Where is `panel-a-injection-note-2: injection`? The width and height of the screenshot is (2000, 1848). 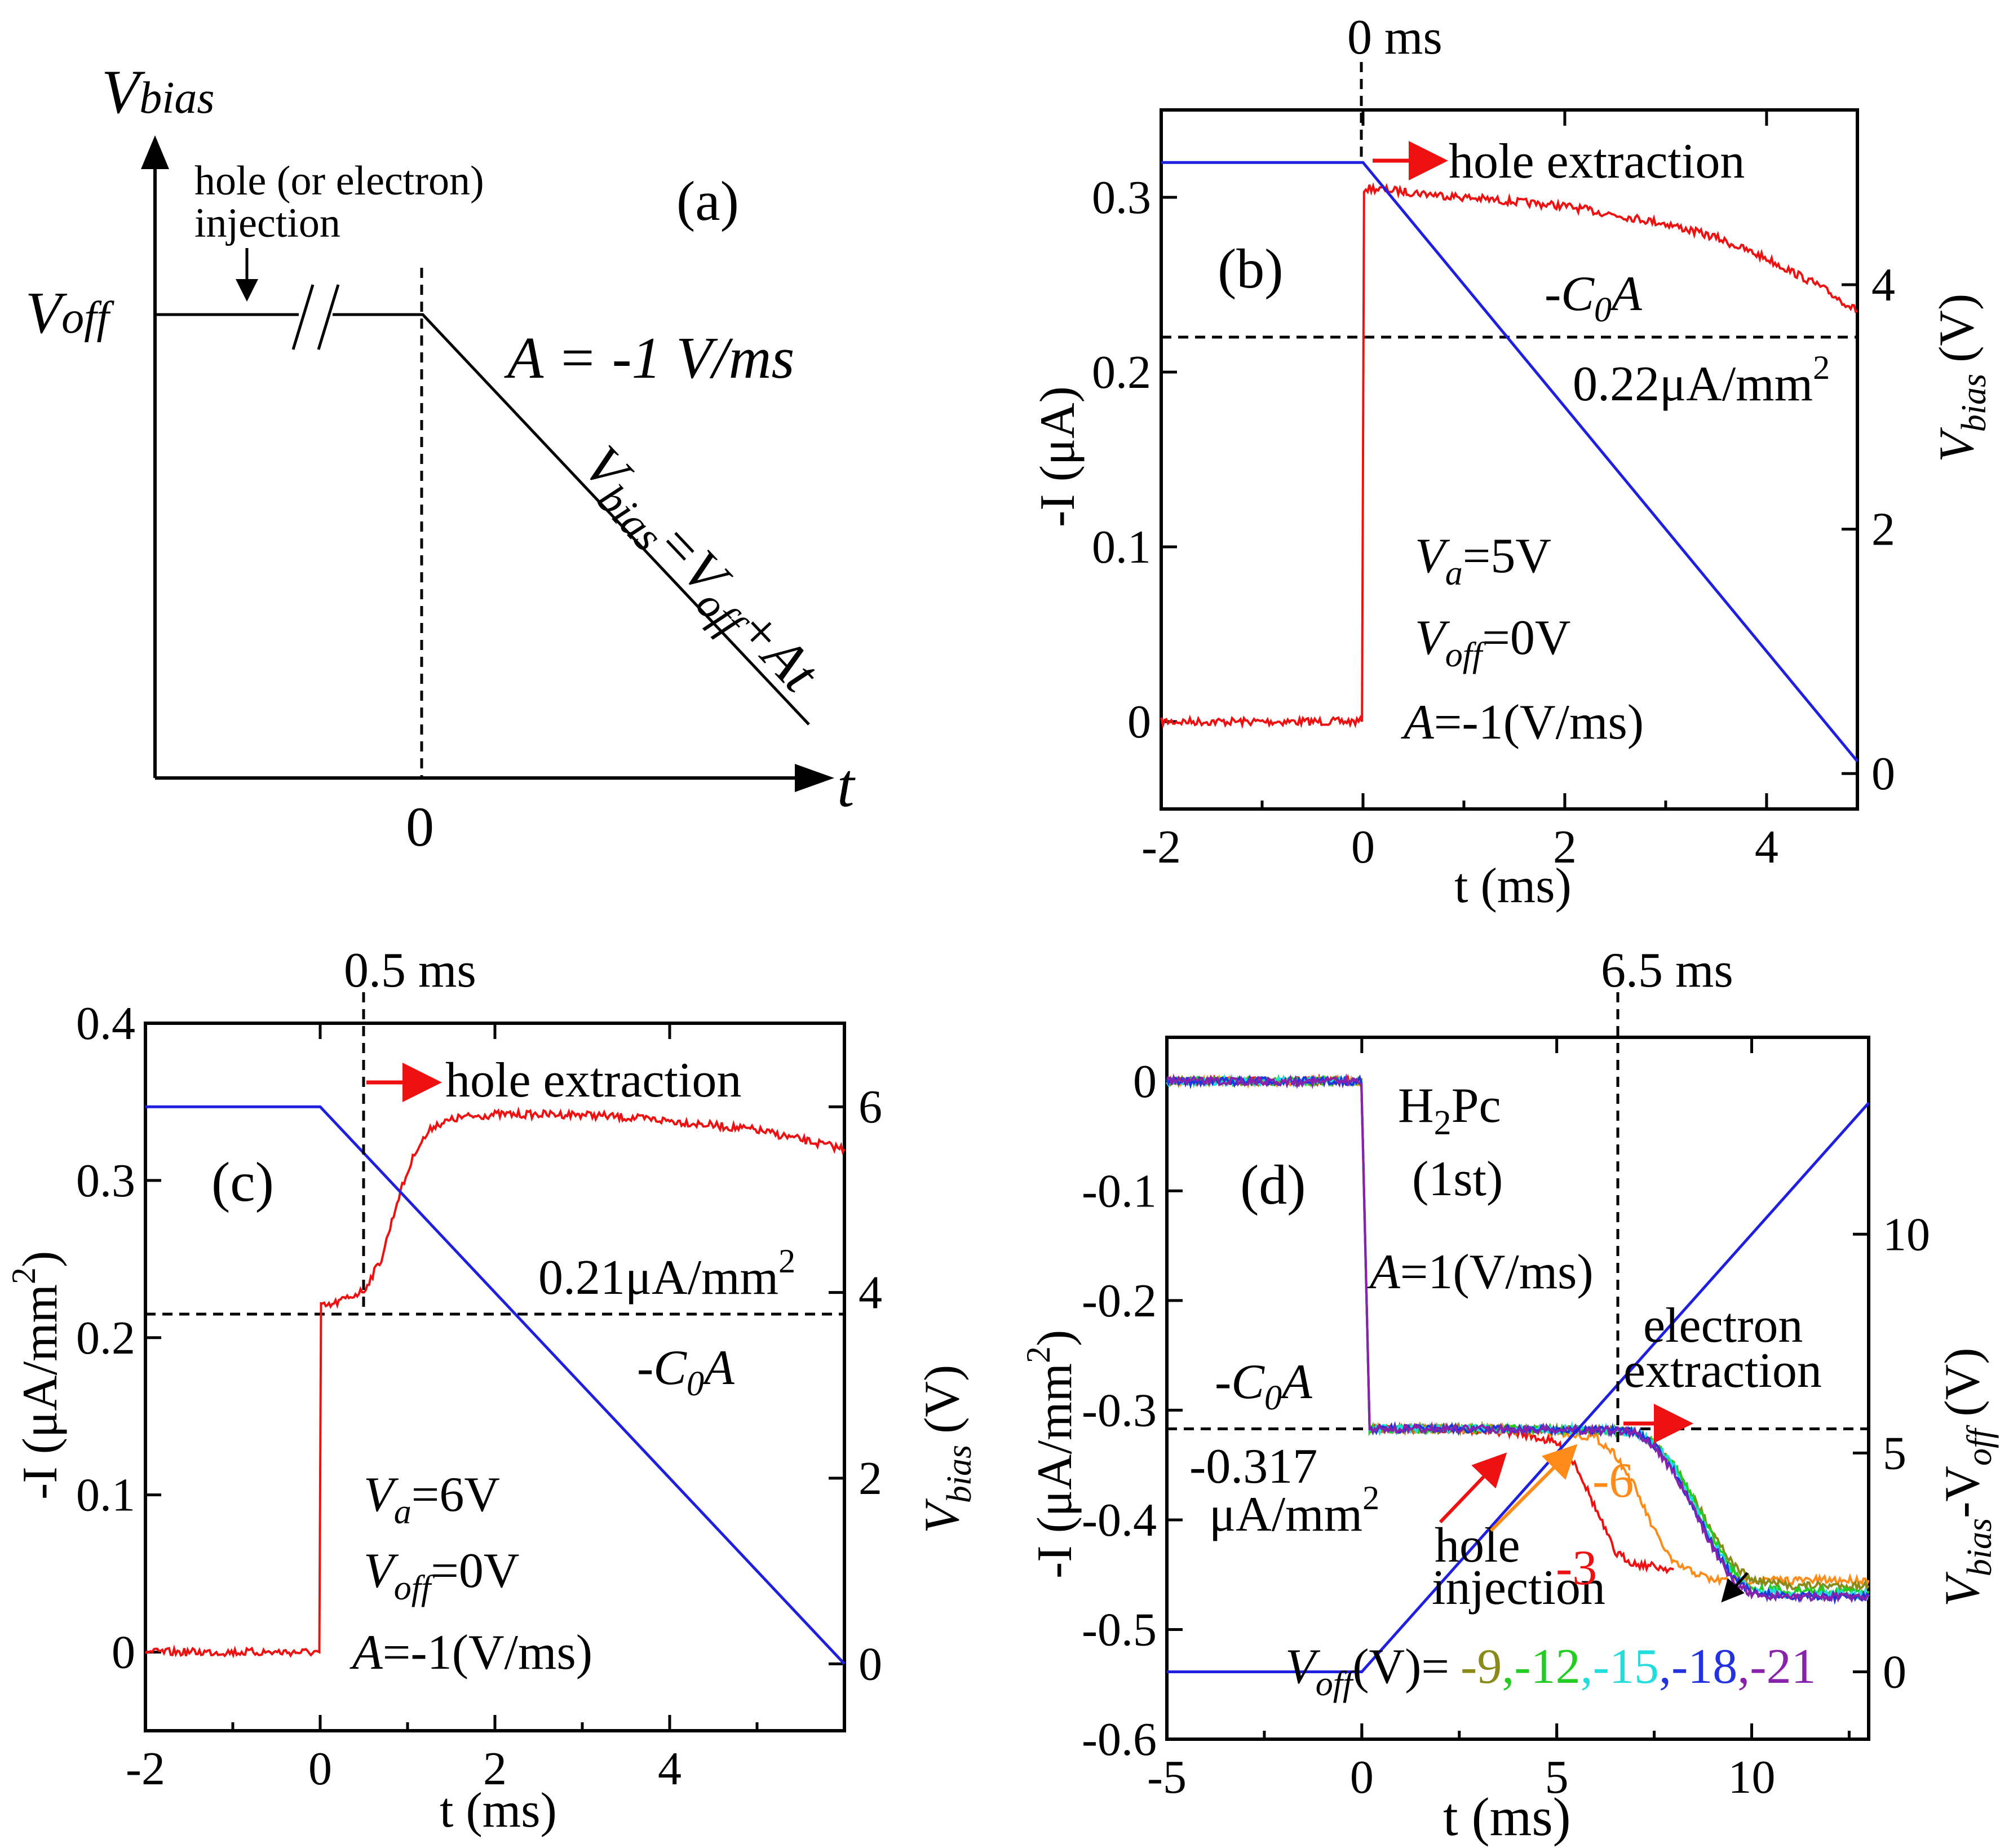 panel-a-injection-note-2: injection is located at coordinates (267, 223).